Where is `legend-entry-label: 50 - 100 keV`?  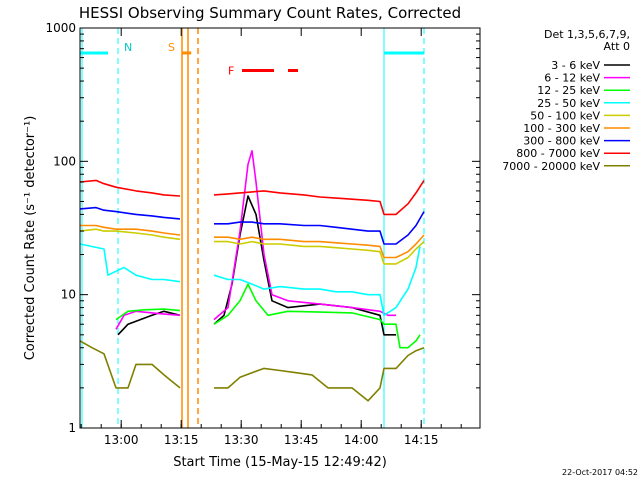
legend-entry-label: 50 - 100 keV is located at coordinates (565, 115).